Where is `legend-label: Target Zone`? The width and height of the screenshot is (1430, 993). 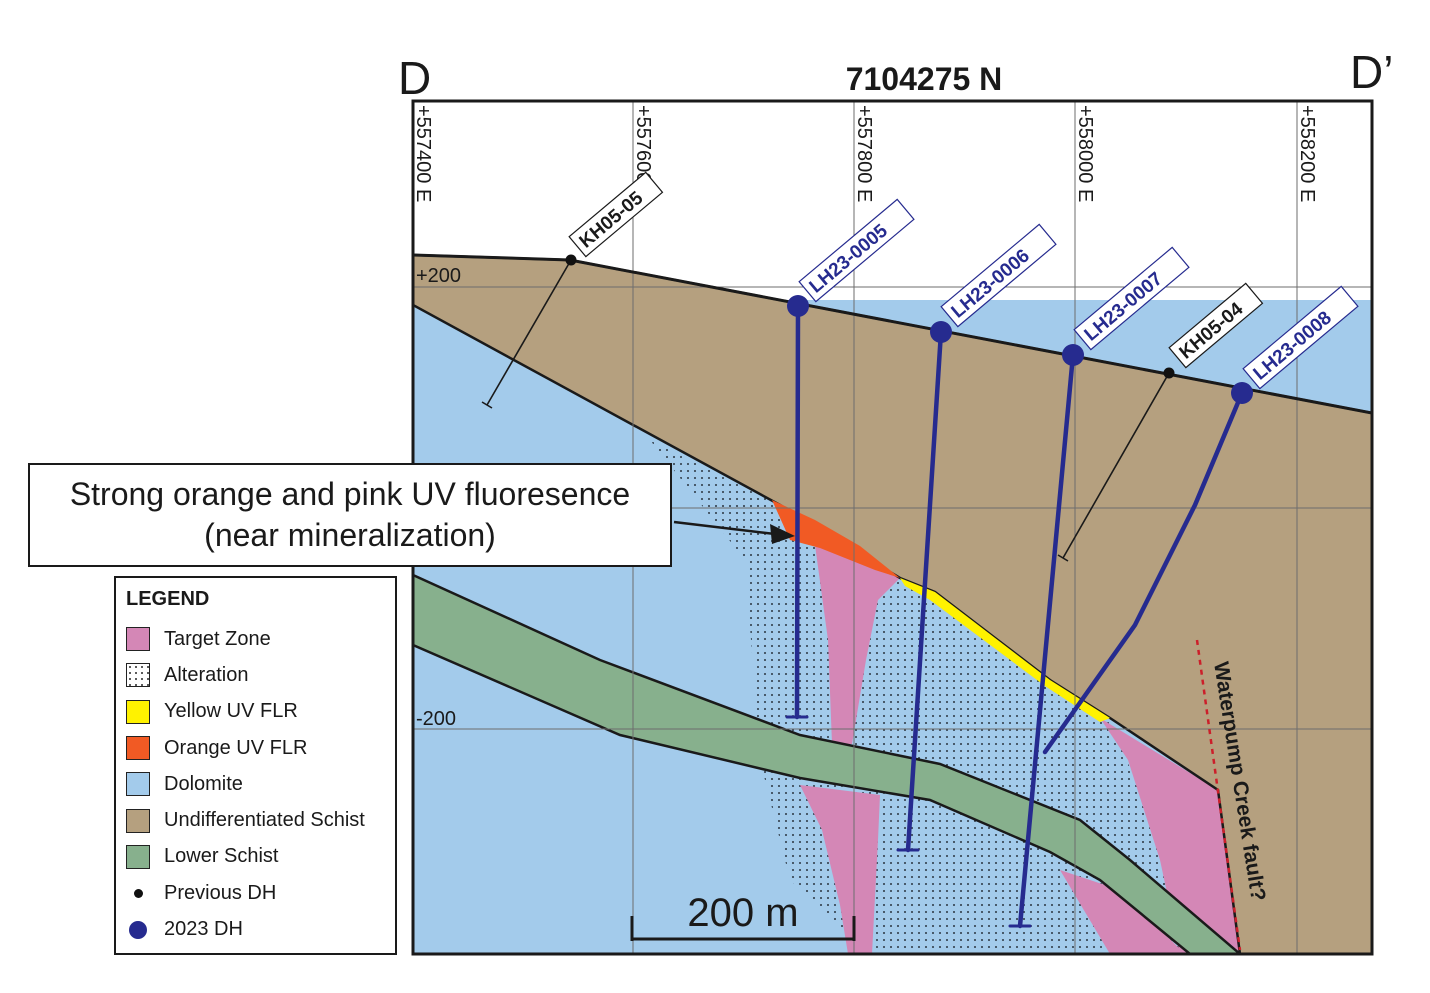 legend-label: Target Zone is located at coordinates (217, 638).